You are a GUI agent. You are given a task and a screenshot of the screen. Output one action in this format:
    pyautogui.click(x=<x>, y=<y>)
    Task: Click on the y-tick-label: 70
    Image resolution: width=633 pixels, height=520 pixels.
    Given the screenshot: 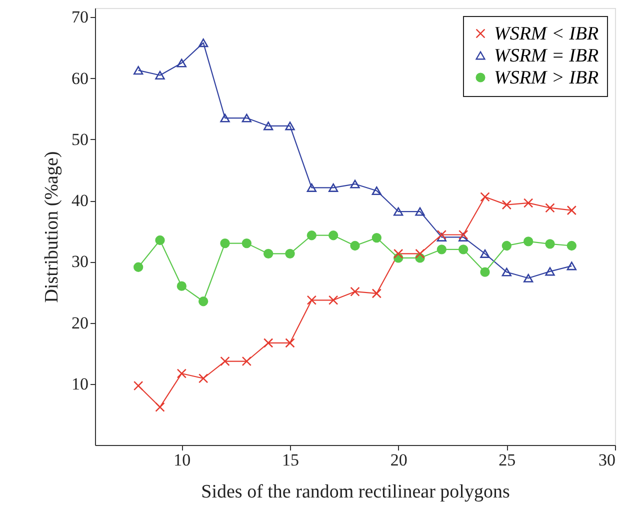 What is the action you would take?
    pyautogui.click(x=80, y=17)
    